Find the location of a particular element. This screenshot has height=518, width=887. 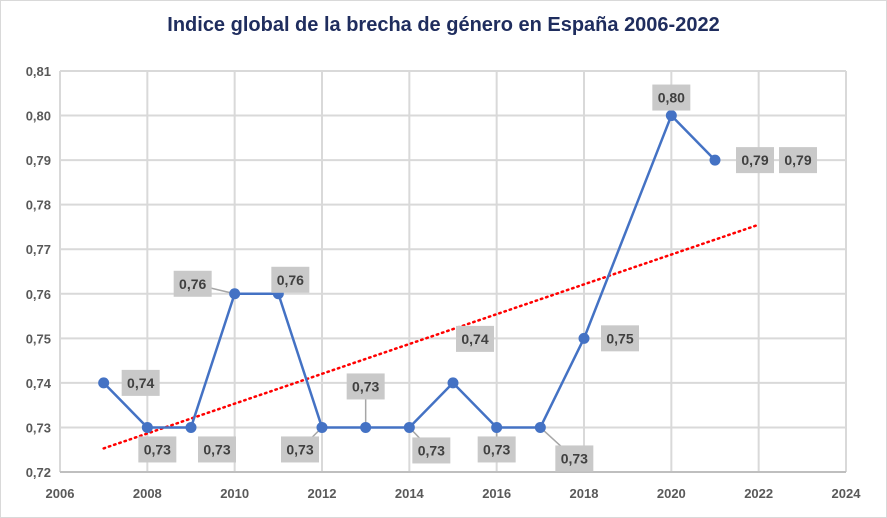

data-label: 0,75 is located at coordinates (619, 338).